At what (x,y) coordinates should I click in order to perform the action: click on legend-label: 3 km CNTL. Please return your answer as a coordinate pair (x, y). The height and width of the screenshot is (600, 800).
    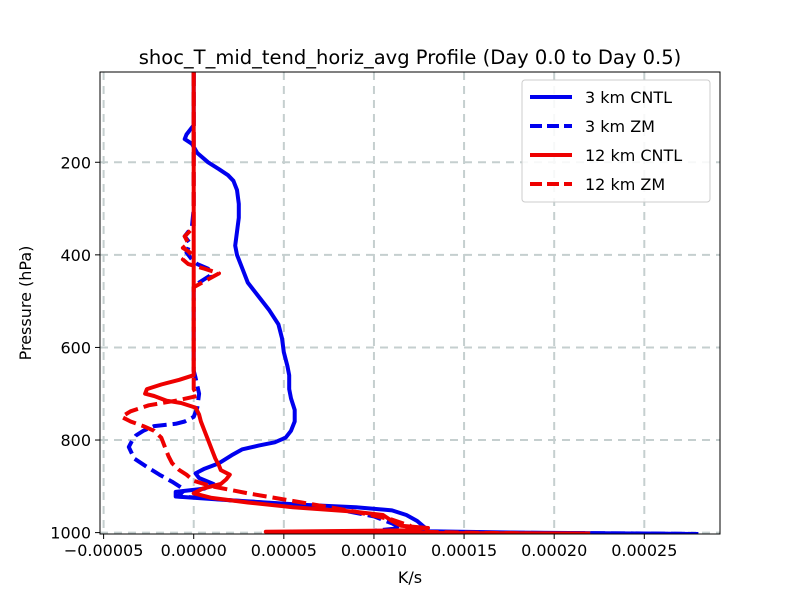
    Looking at the image, I should click on (628, 97).